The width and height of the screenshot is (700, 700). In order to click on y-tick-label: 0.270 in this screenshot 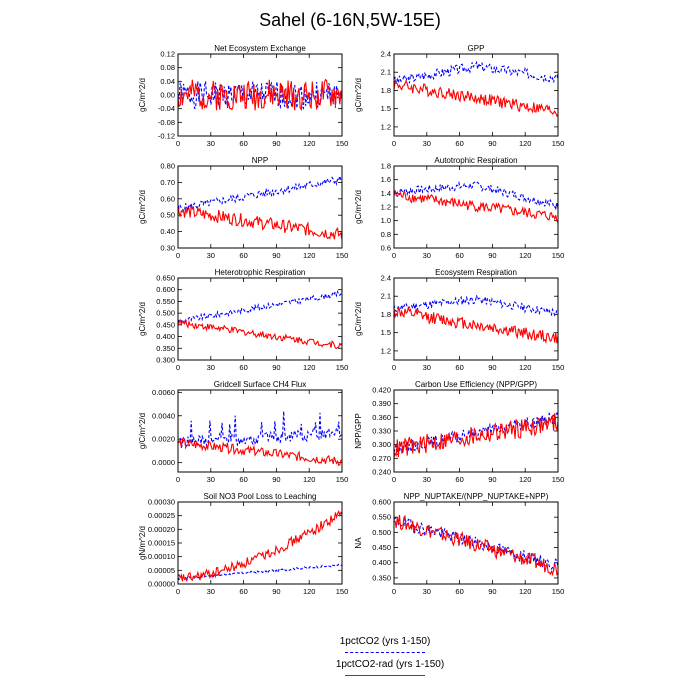, I will do `click(381, 458)`.